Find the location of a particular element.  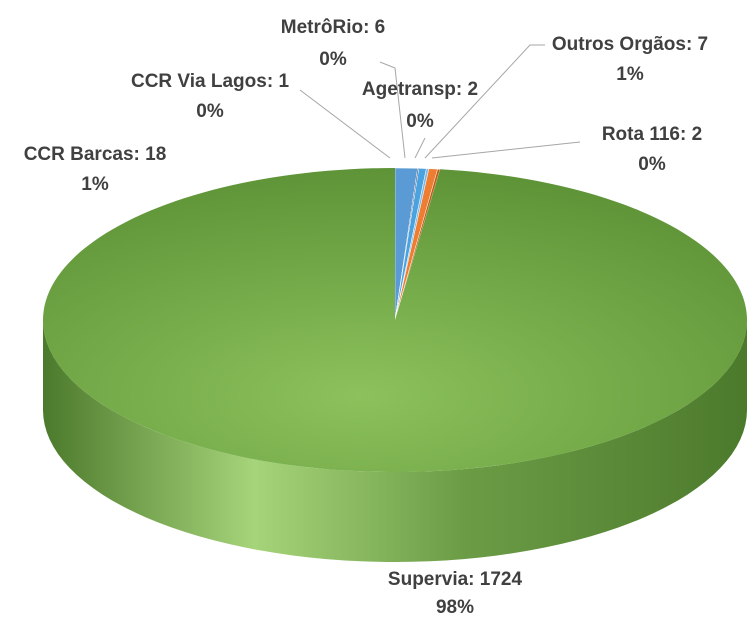

data-label: Agetransp: 2 is located at coordinates (420, 89).